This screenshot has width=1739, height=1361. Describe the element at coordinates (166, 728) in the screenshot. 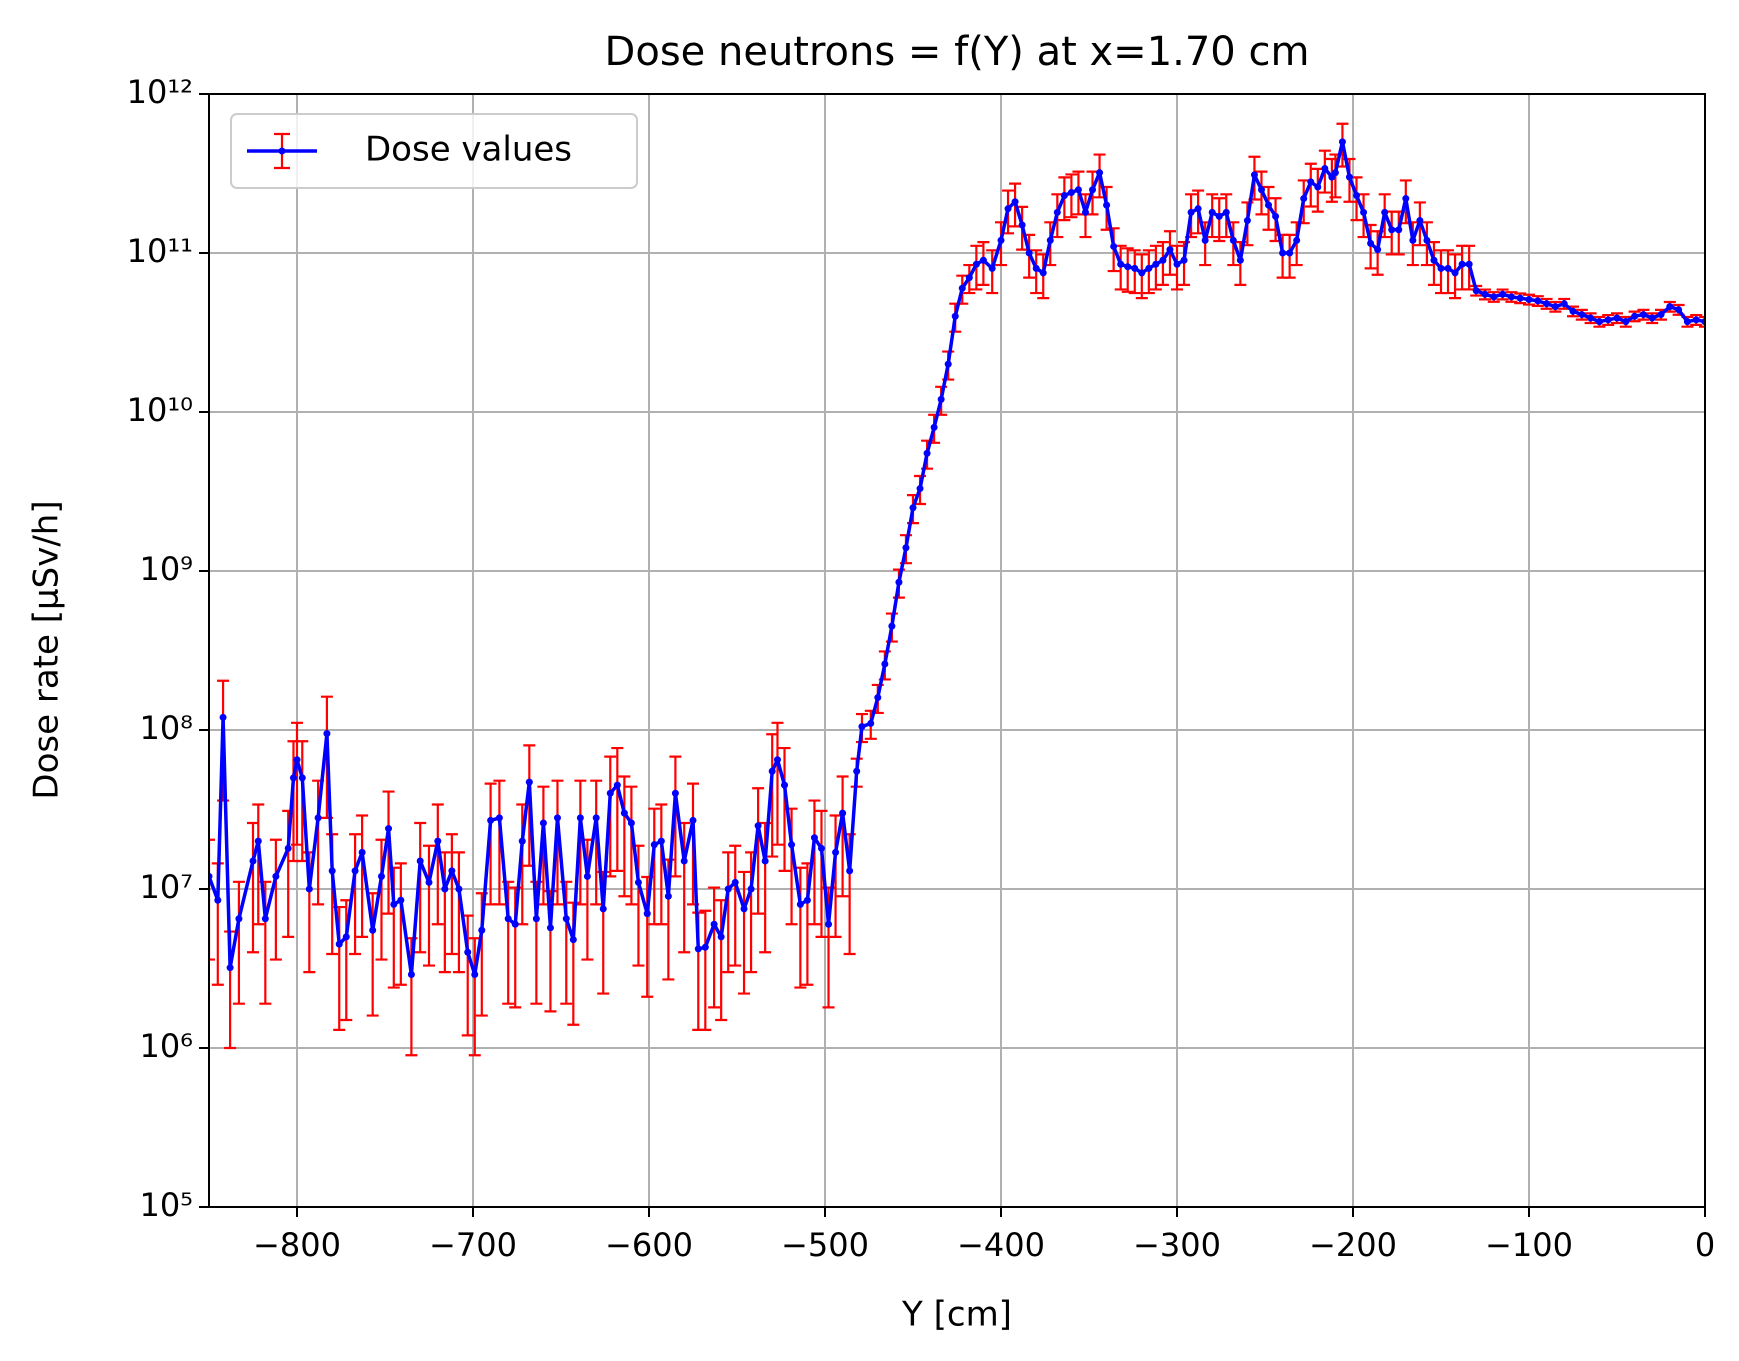

I see `y-tick-label: 10⁸` at that location.